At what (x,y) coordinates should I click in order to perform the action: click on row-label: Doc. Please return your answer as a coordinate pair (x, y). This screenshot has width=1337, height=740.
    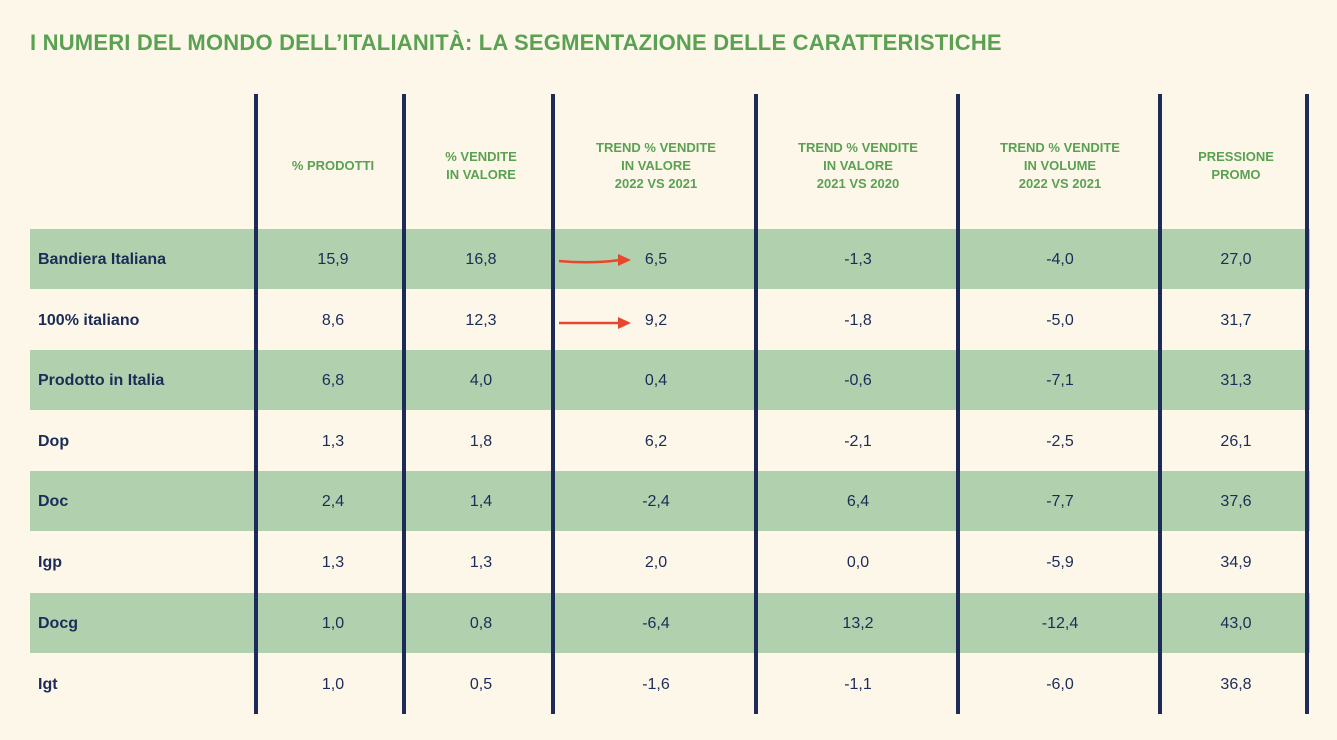
    Looking at the image, I should click on (53, 501).